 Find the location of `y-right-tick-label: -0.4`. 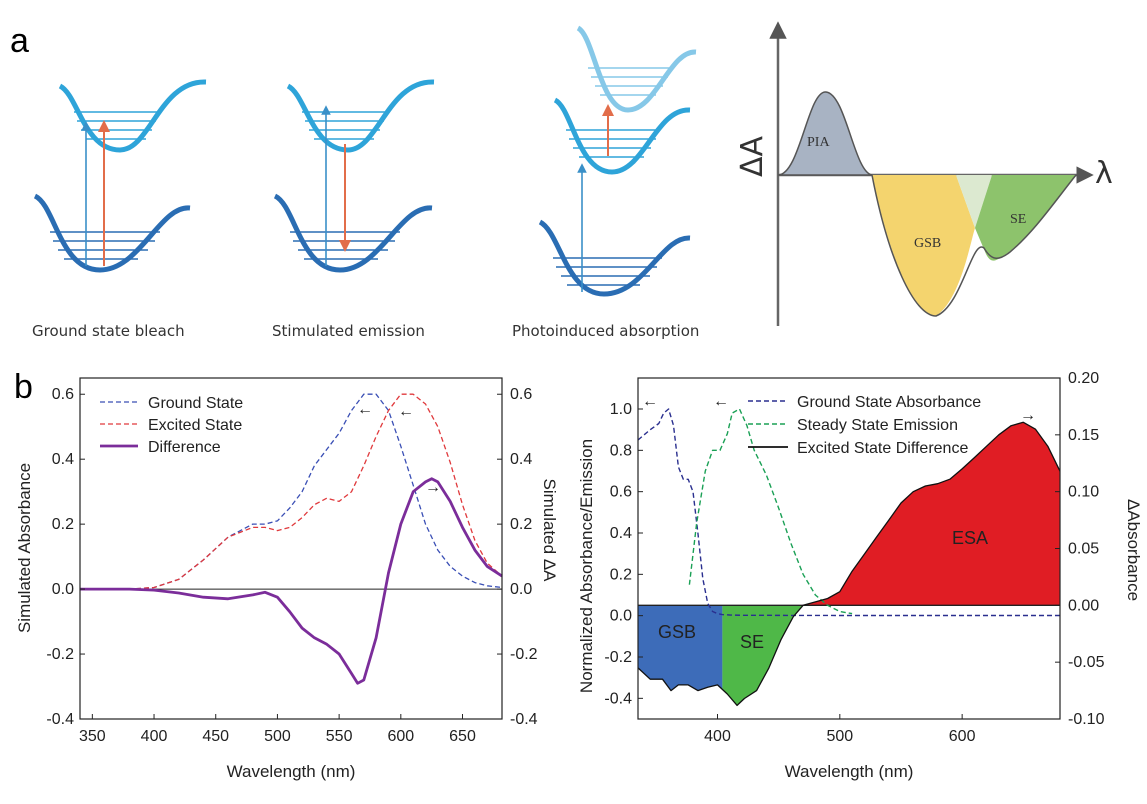

y-right-tick-label: -0.4 is located at coordinates (524, 719).